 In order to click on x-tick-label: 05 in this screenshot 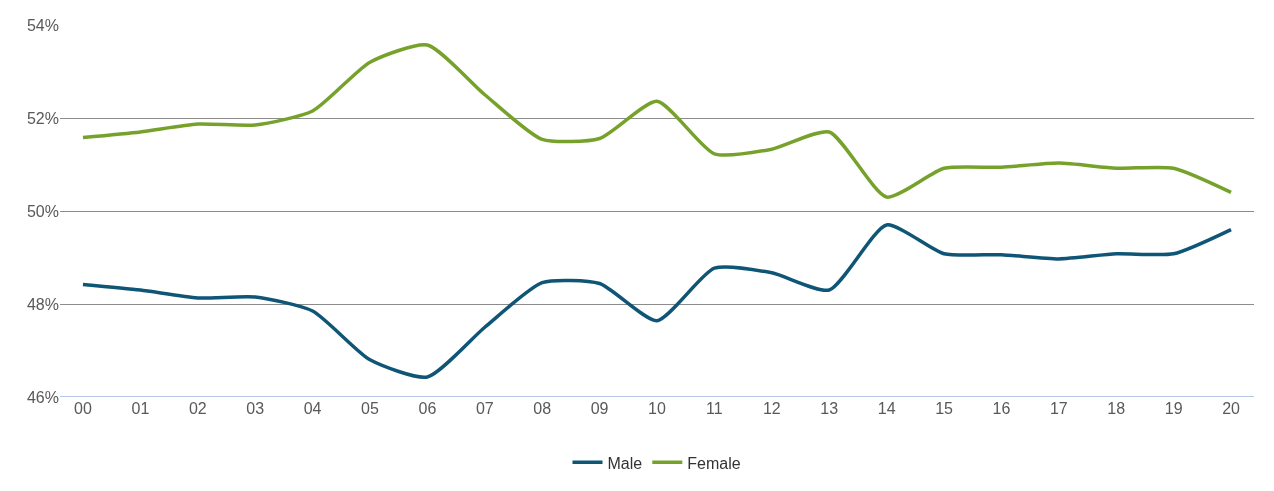, I will do `click(370, 408)`.